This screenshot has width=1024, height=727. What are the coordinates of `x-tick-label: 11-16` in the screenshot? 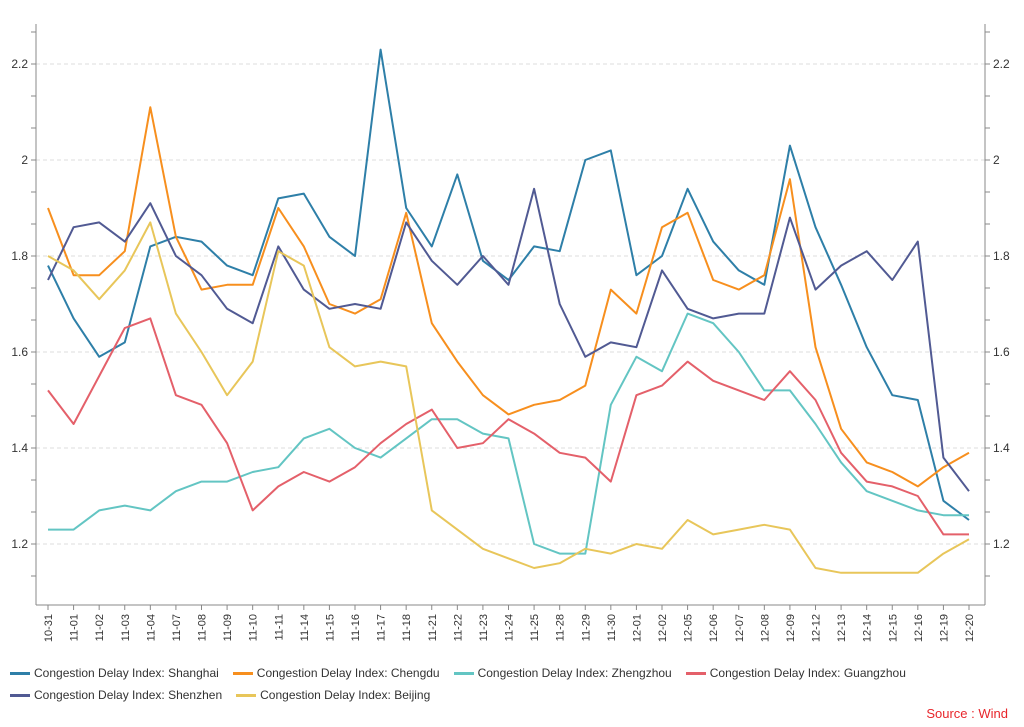 It's located at (356, 627).